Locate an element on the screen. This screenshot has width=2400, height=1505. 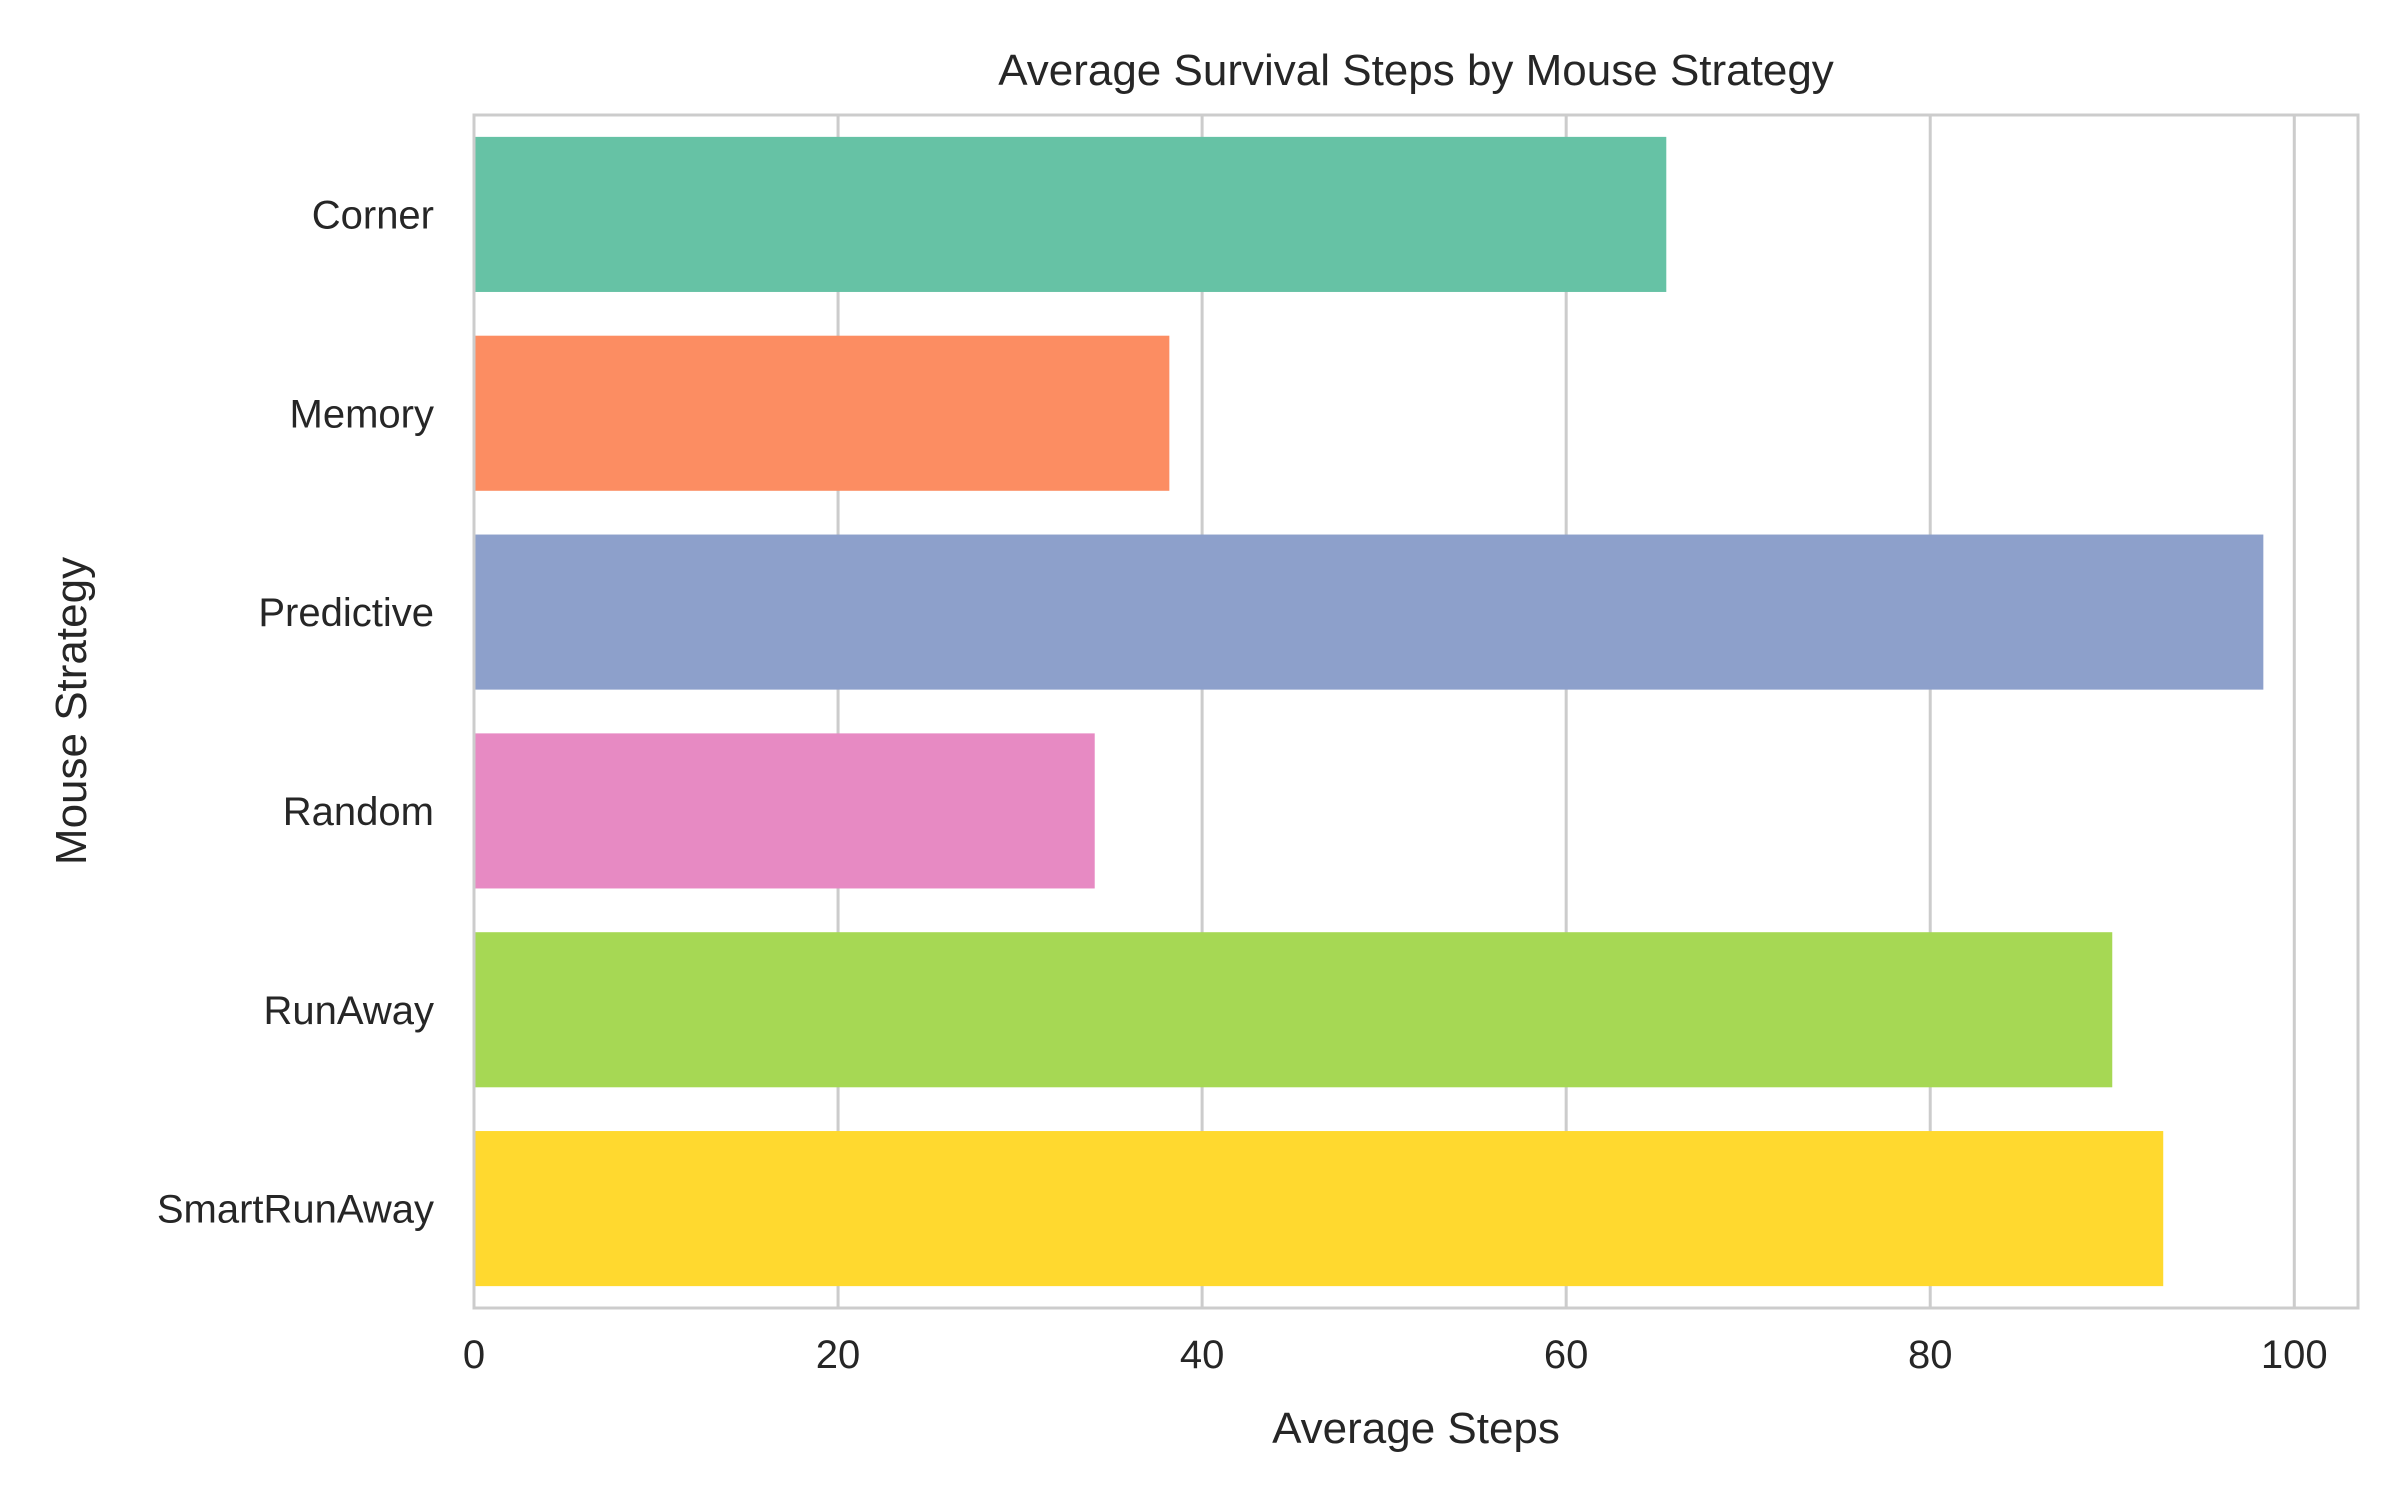
x-tick-label: 40 is located at coordinates (1202, 1355).